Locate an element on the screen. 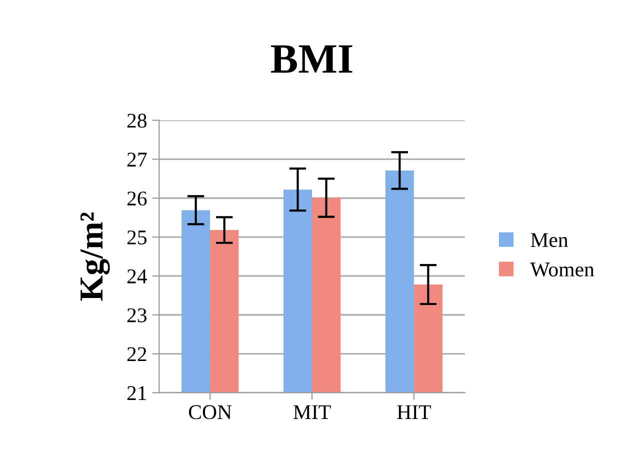  y-tick-label: 23 is located at coordinates (136, 315).